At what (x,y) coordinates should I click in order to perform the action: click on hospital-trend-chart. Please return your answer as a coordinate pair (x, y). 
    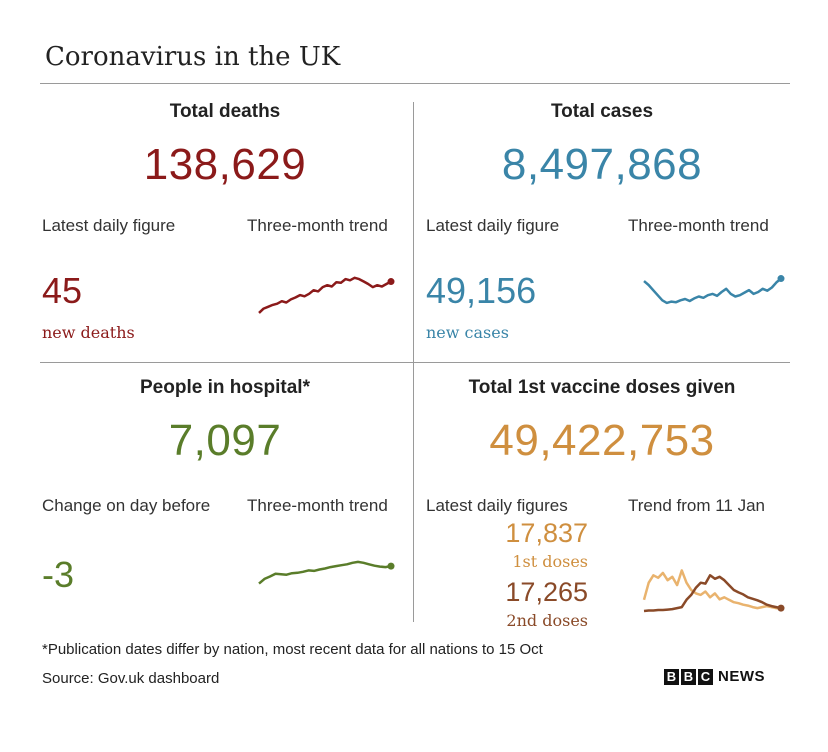
    Looking at the image, I should click on (326, 572).